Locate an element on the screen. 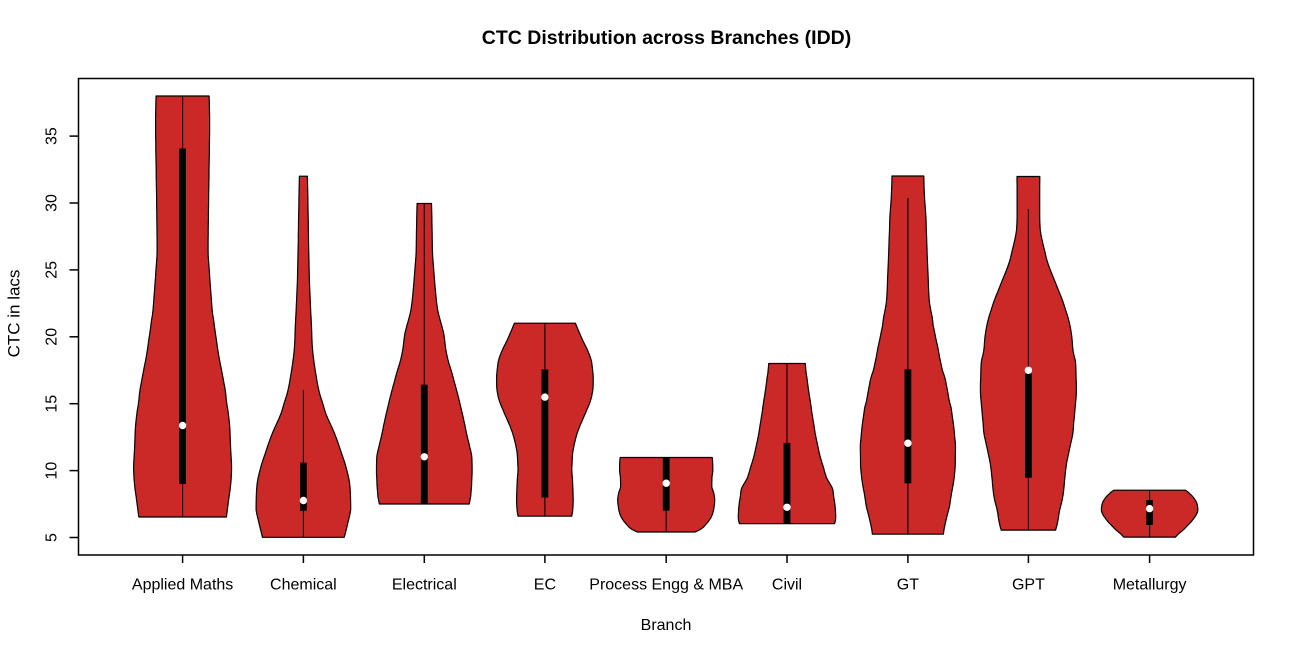 The height and width of the screenshot is (653, 1294). svg-text: EC is located at coordinates (545, 585).